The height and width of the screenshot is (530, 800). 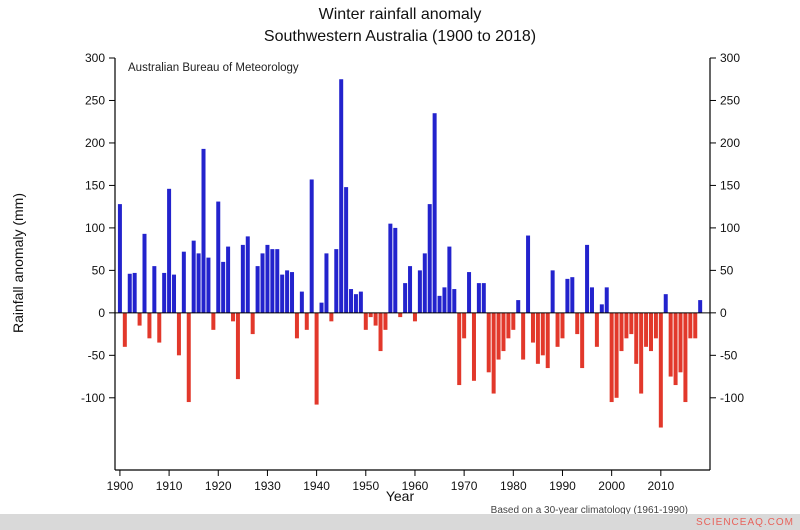 What do you see at coordinates (464, 486) in the screenshot?
I see `x-tick-label: 1970` at bounding box center [464, 486].